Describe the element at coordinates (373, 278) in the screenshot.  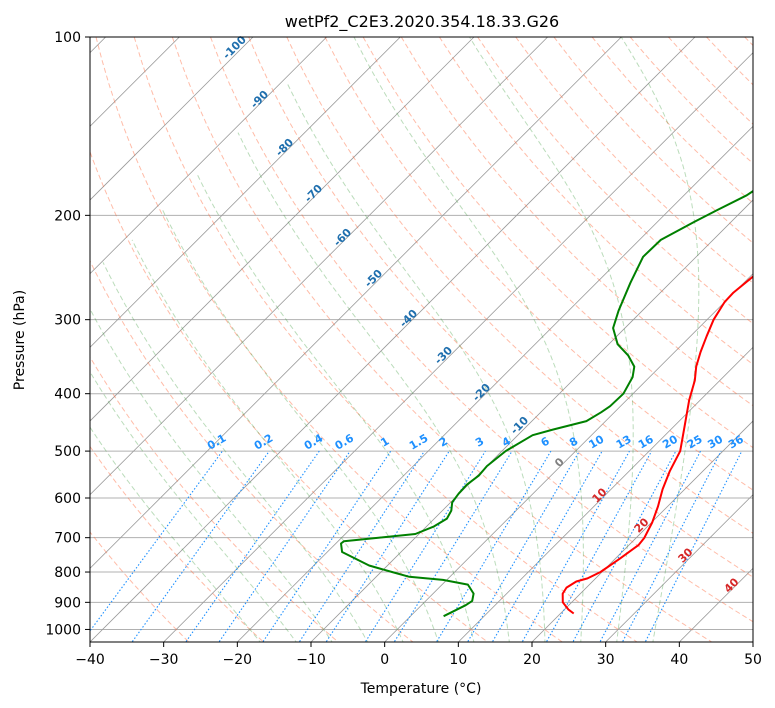
I see `dry-adiabat-label: -50` at that location.